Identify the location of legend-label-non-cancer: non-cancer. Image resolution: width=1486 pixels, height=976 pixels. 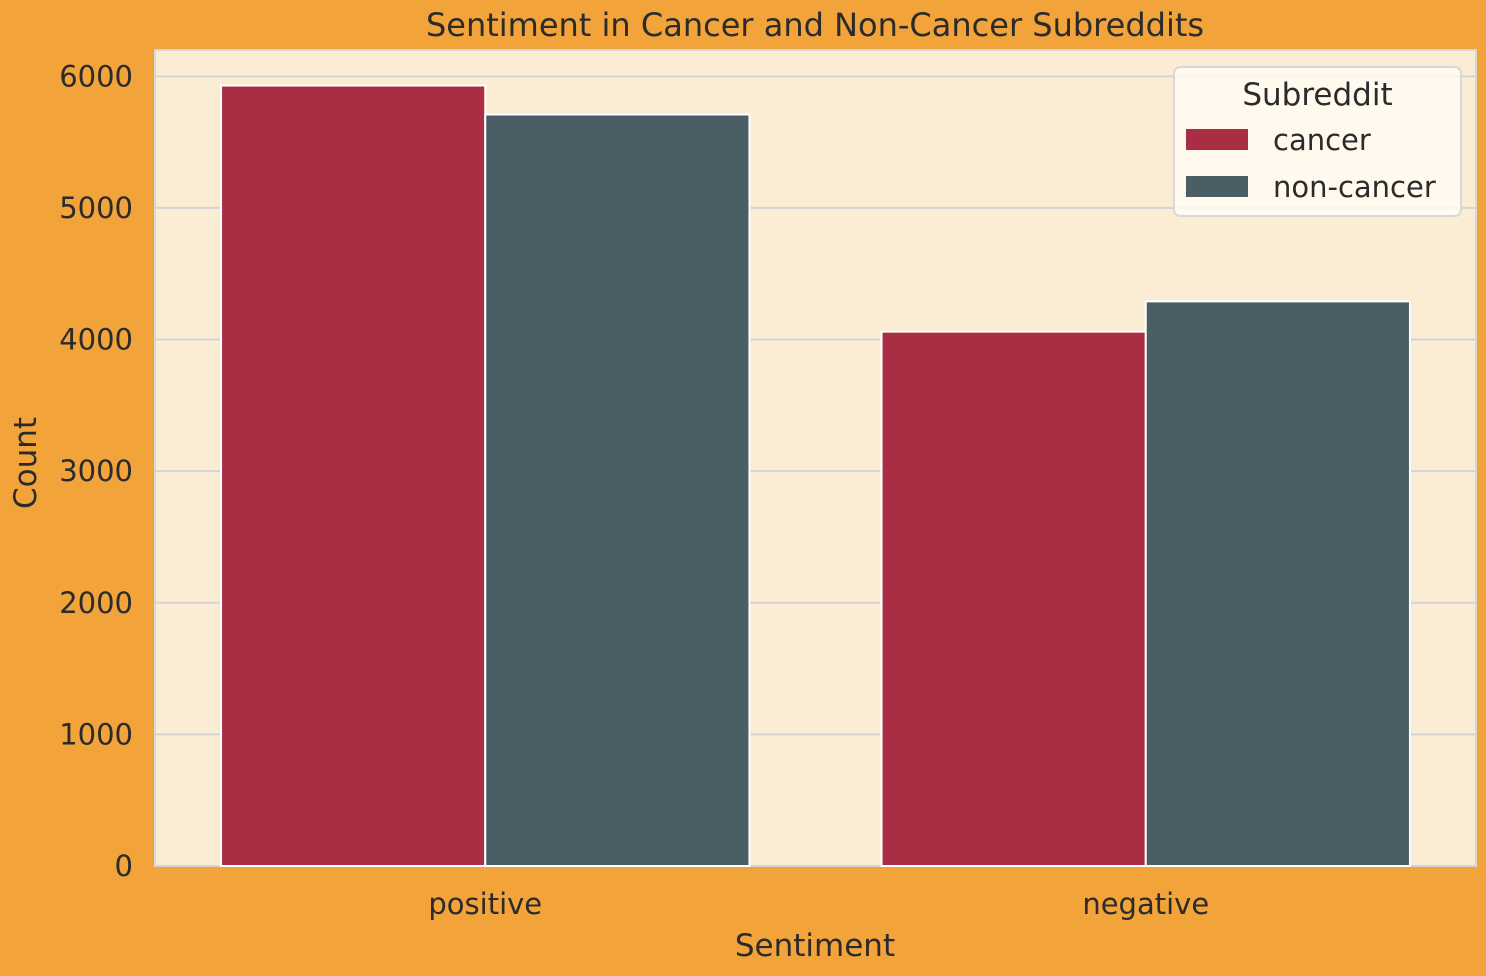
(1354, 187).